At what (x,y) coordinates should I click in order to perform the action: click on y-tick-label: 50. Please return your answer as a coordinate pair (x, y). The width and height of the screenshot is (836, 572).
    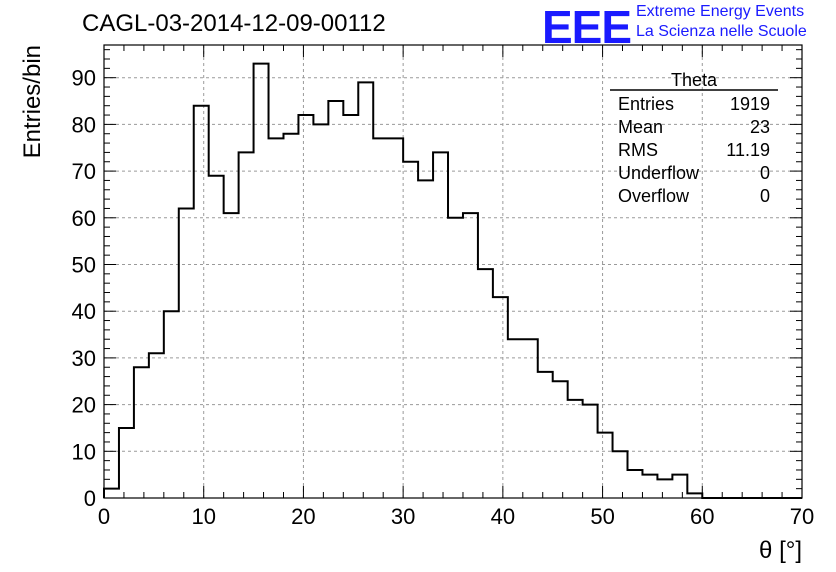
    Looking at the image, I should click on (84, 264).